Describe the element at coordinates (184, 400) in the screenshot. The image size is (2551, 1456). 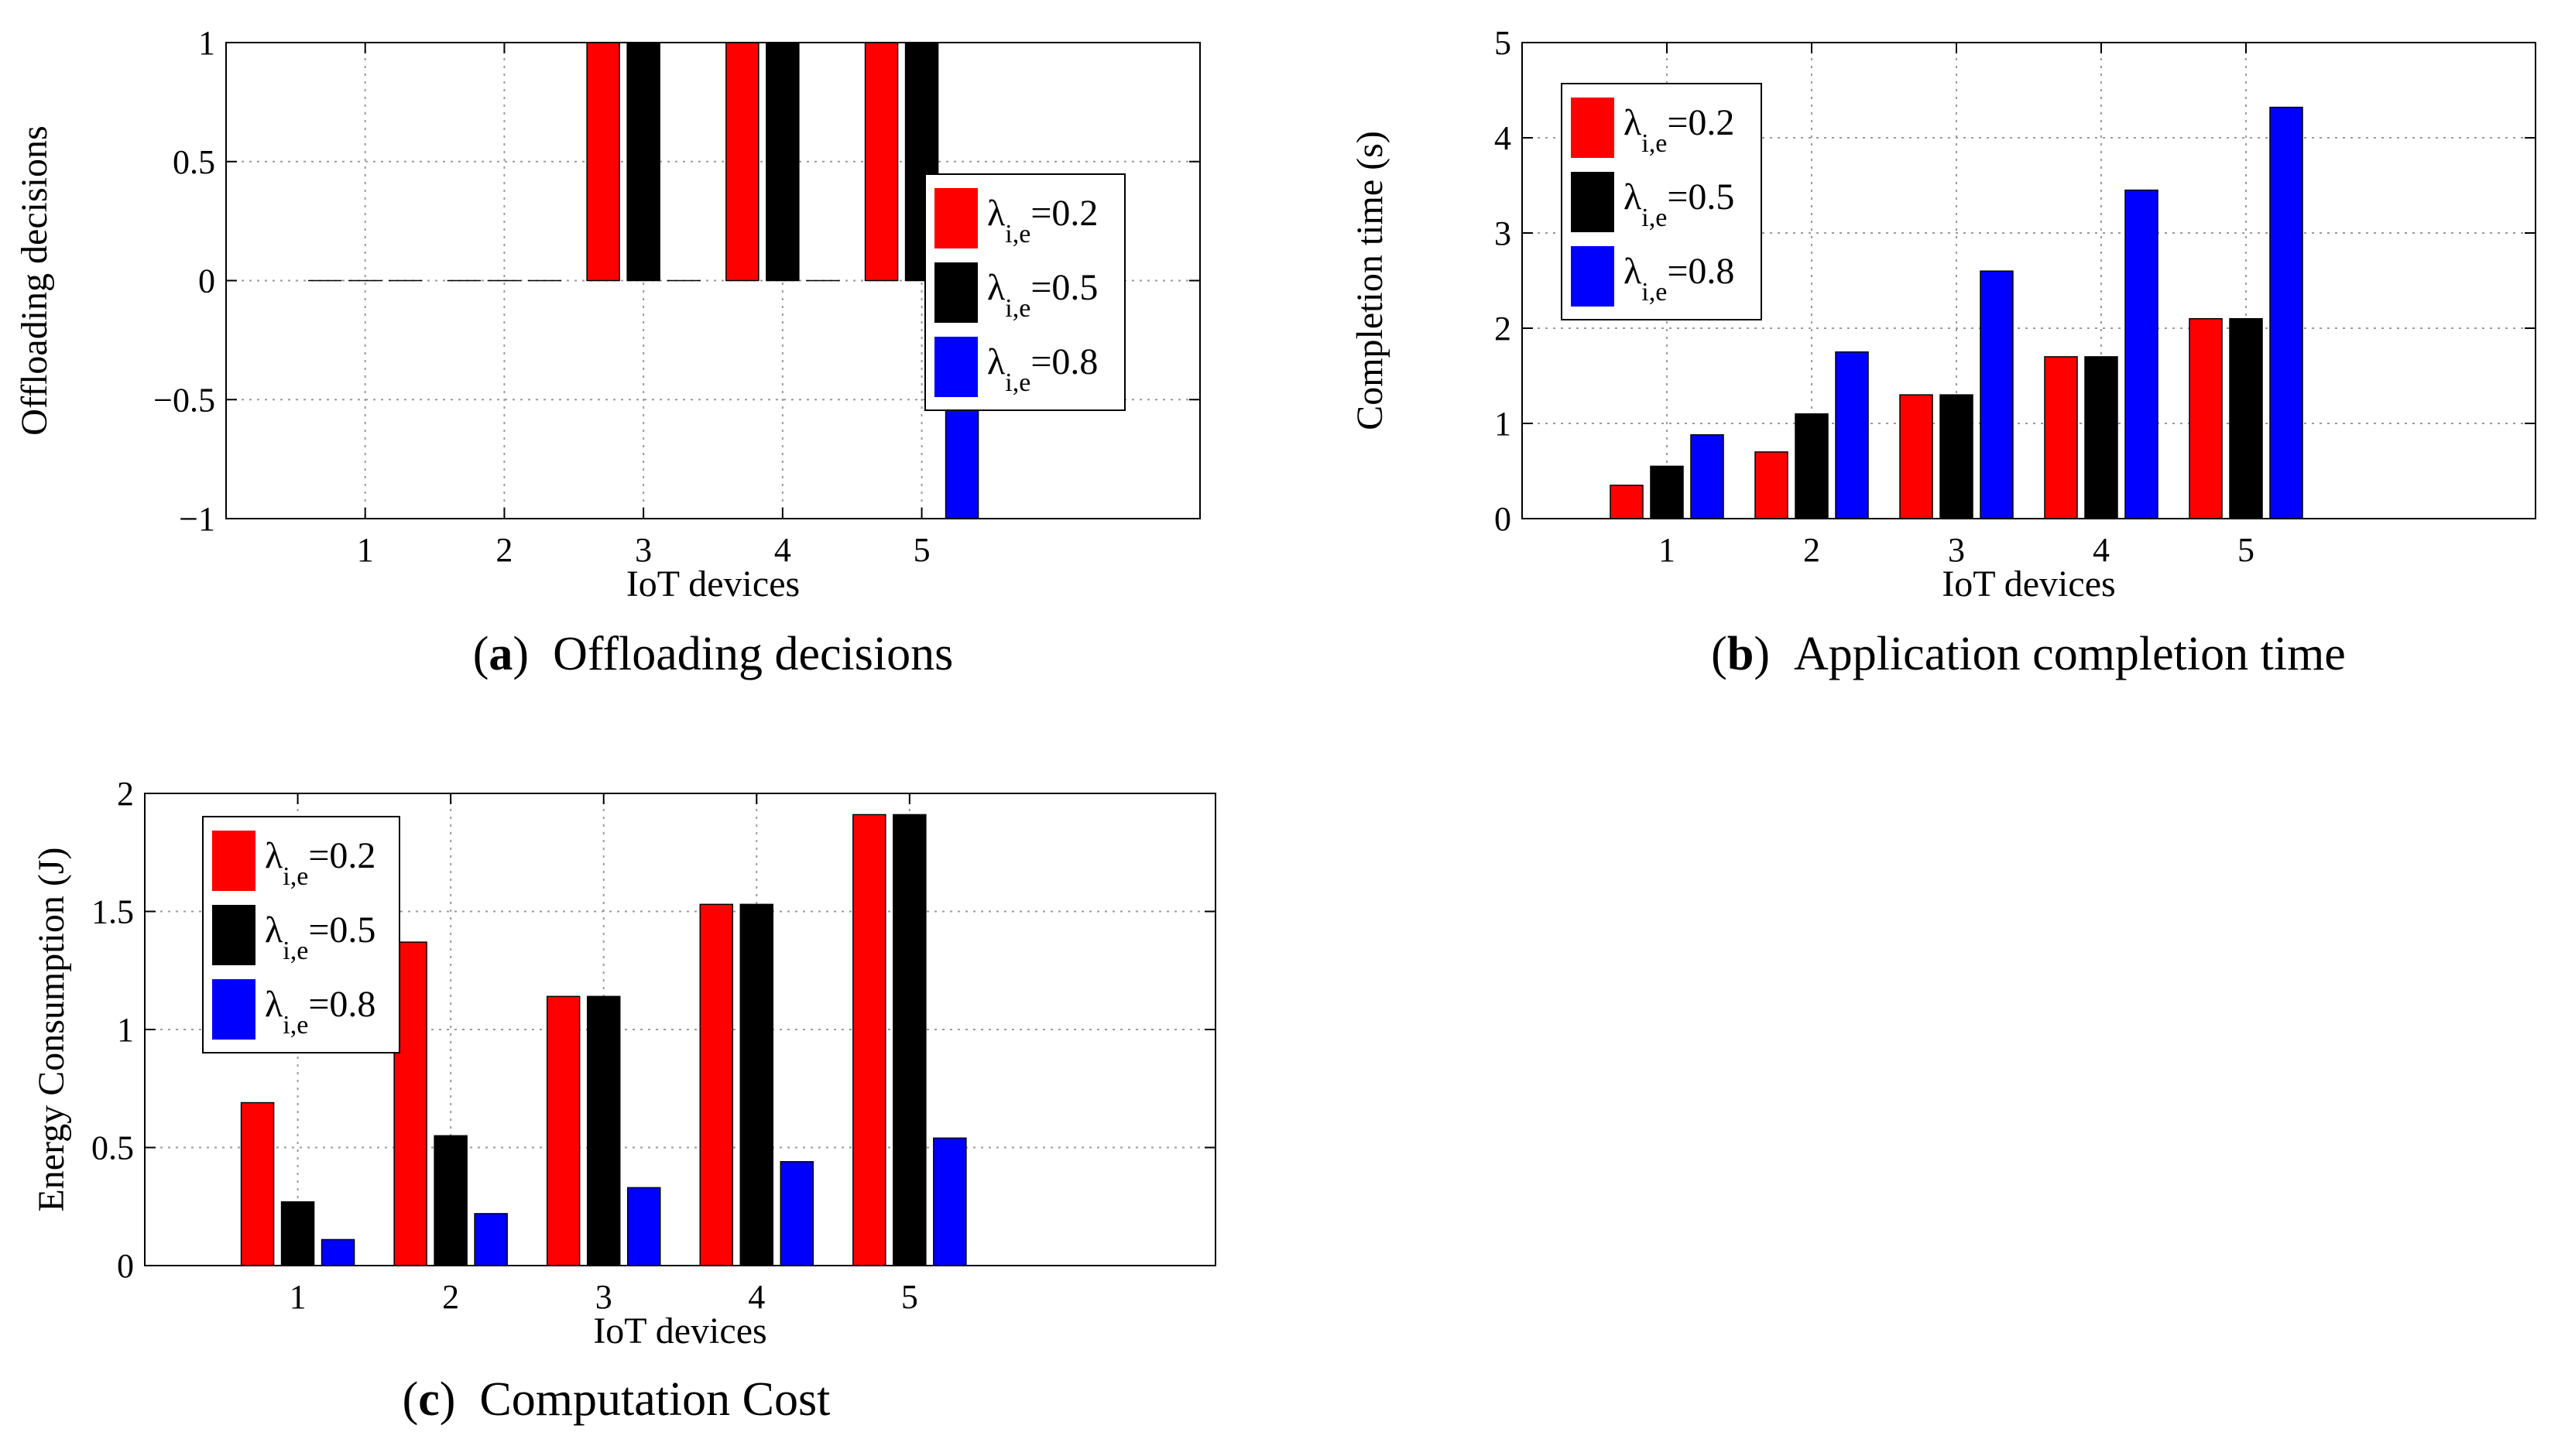
I see `y-tick-label: −0.5` at that location.